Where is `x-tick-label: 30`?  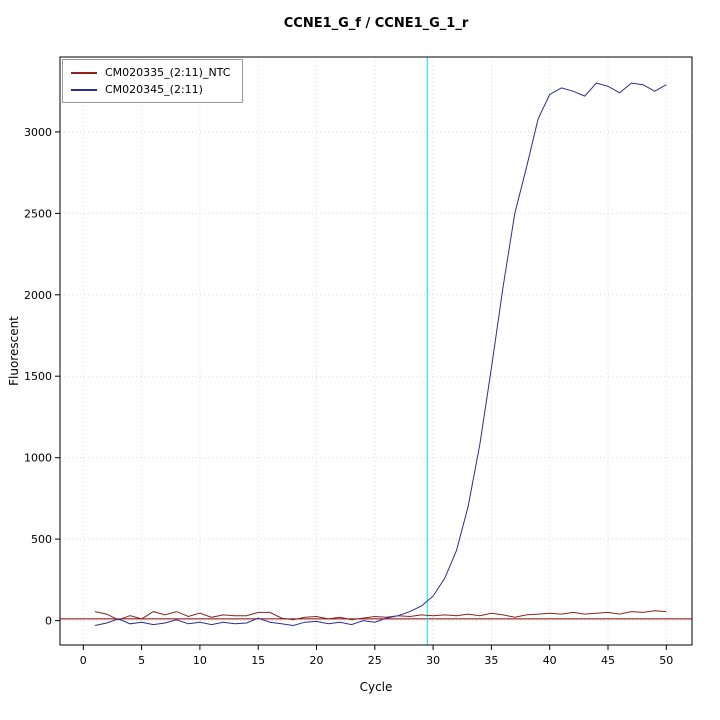 x-tick-label: 30 is located at coordinates (433, 660).